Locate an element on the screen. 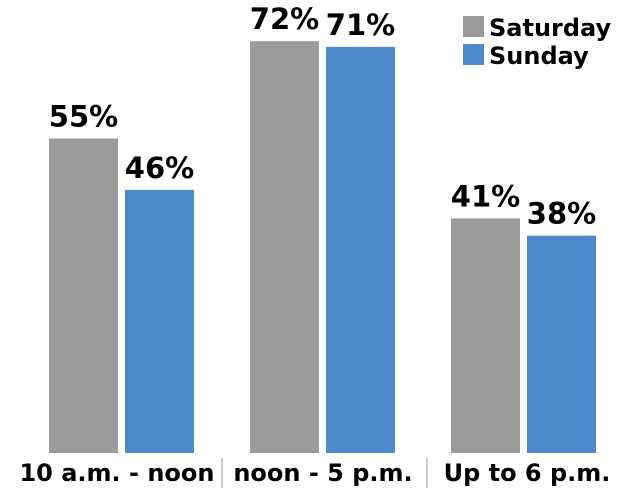 The height and width of the screenshot is (491, 631). data-label-sunday-2: 71% is located at coordinates (360, 25).